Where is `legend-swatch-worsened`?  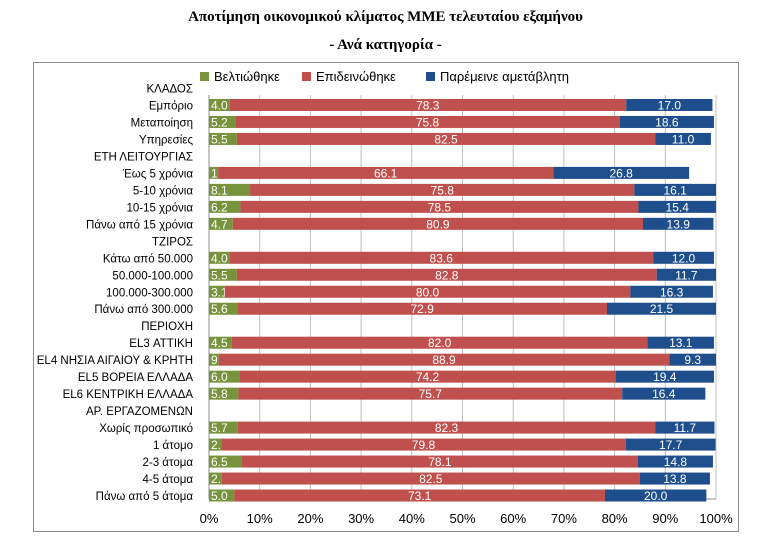
legend-swatch-worsened is located at coordinates (306, 76).